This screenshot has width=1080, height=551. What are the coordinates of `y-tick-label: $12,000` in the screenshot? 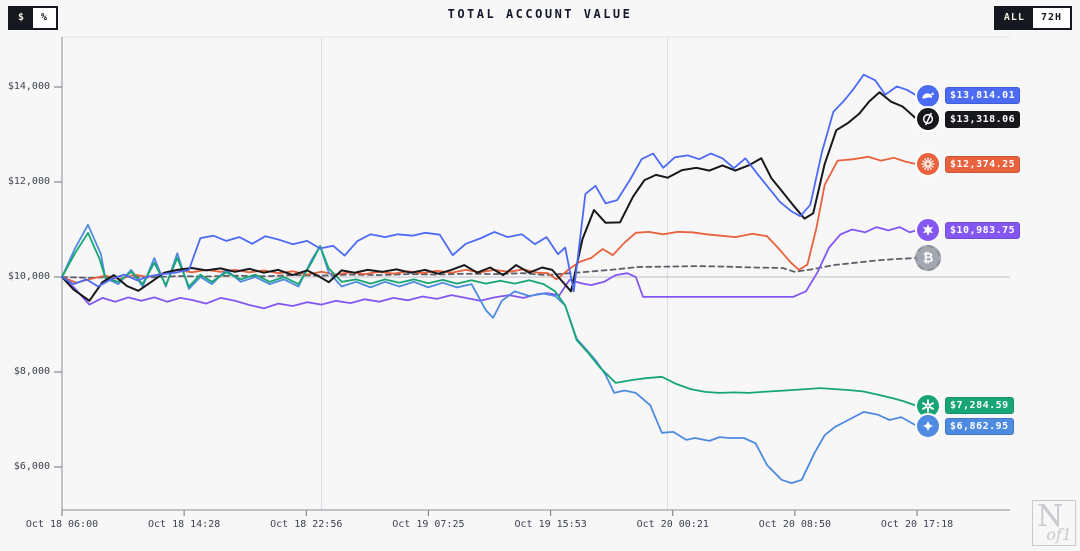 It's located at (28, 181).